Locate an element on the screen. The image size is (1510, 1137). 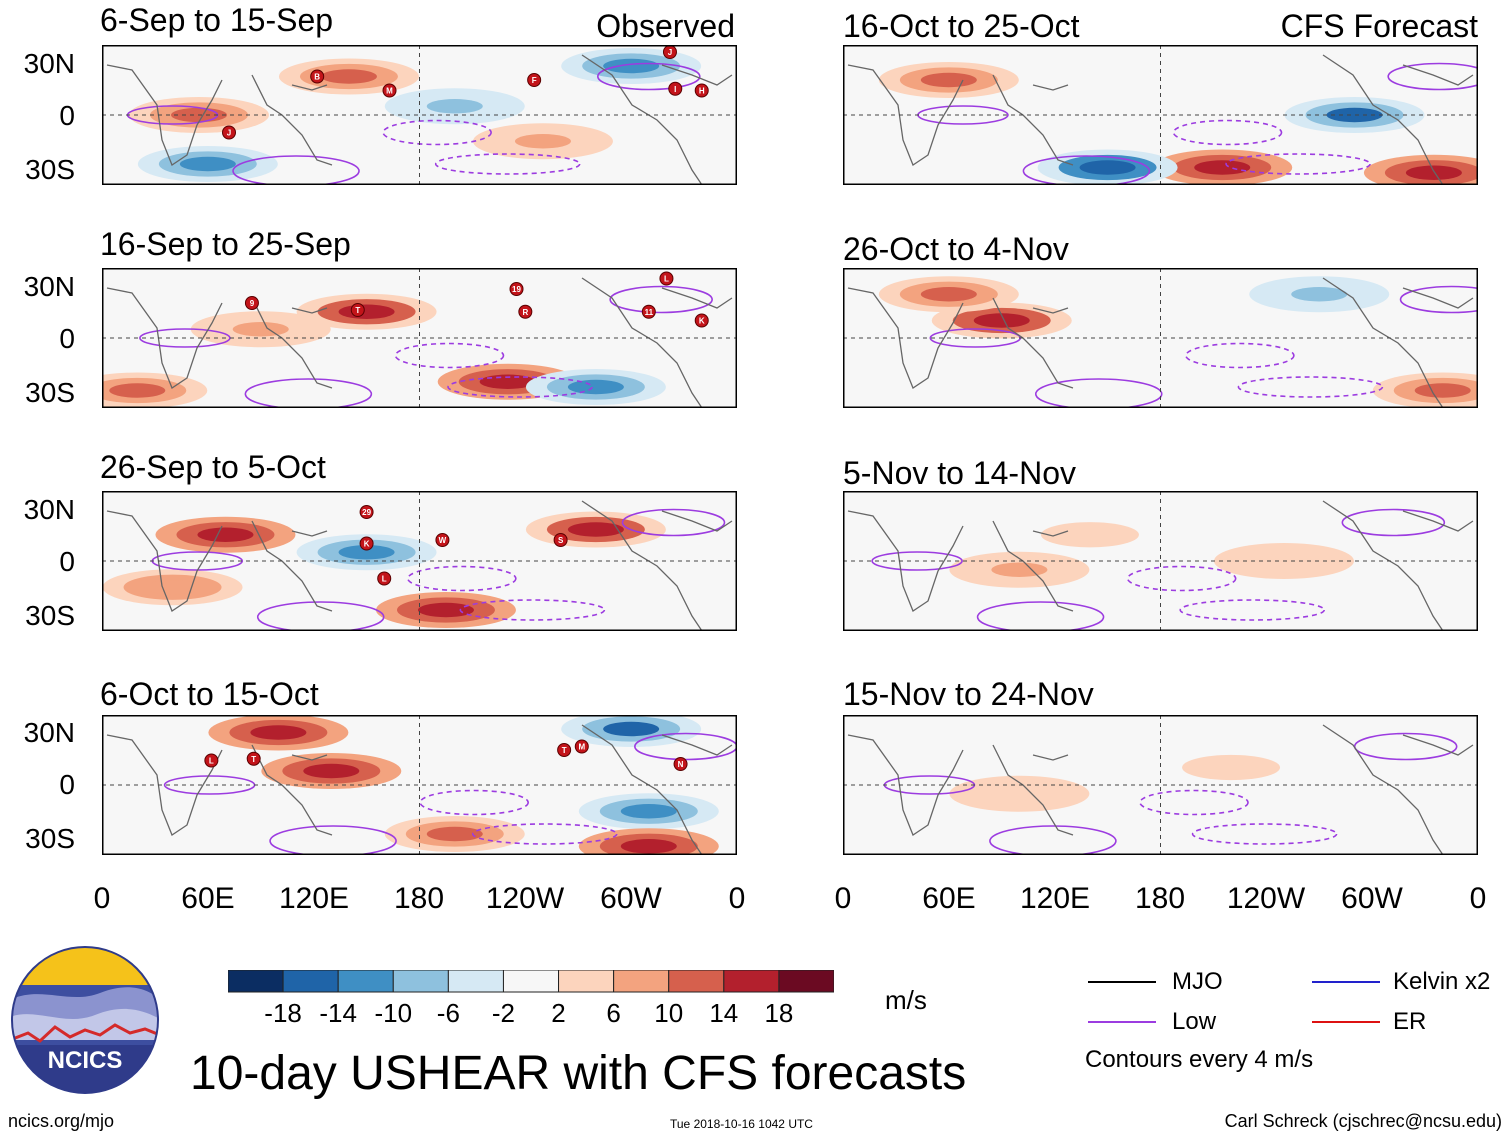
storm-label: H is located at coordinates (702, 91).